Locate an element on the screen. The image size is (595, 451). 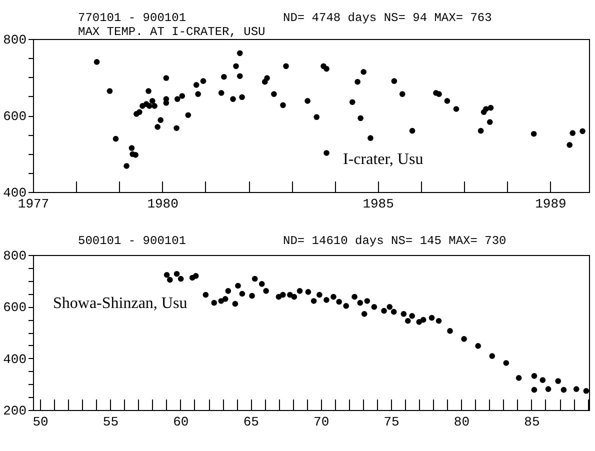
text: ND= 4748 days NS= 94 MAX= 763 is located at coordinates (387, 18).